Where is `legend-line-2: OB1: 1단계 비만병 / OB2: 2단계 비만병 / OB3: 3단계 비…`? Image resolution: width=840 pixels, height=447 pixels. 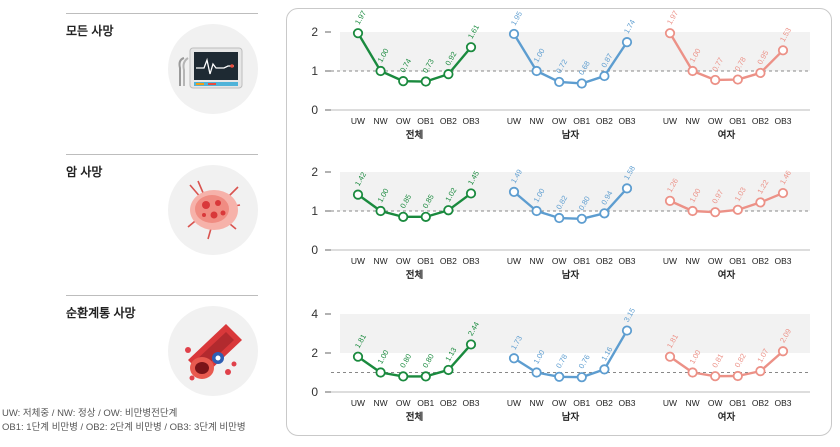
legend-line-2: OB1: 1단계 비만병 / OB2: 2단계 비만병 / OB3: 3단계 비… is located at coordinates (124, 427).